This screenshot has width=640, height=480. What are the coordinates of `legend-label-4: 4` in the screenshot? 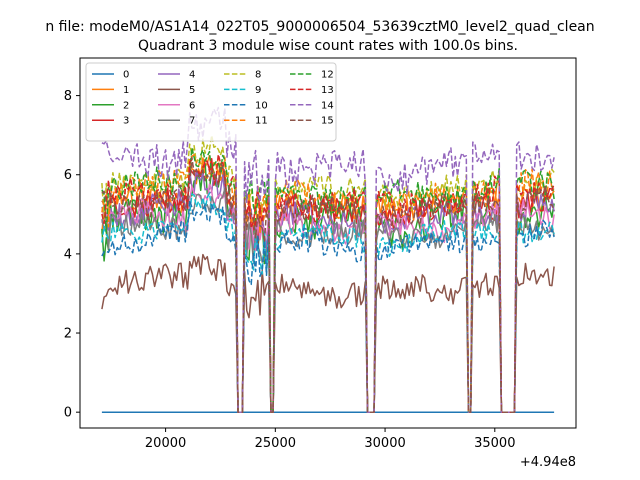 It's located at (192, 75).